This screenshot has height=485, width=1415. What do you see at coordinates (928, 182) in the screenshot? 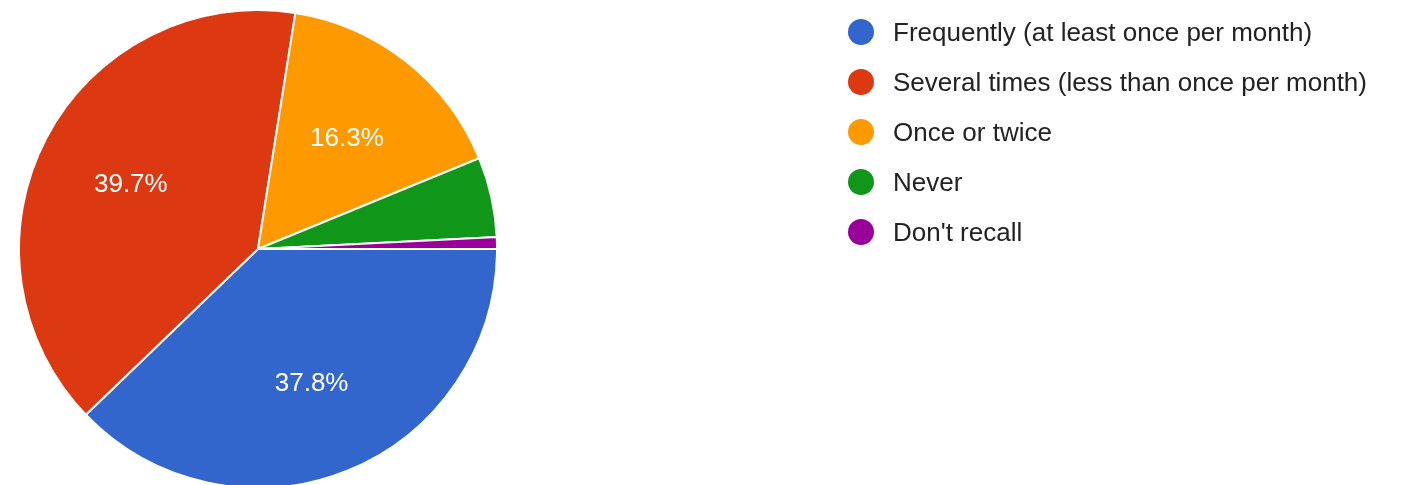
I see `legend-label: Never` at bounding box center [928, 182].